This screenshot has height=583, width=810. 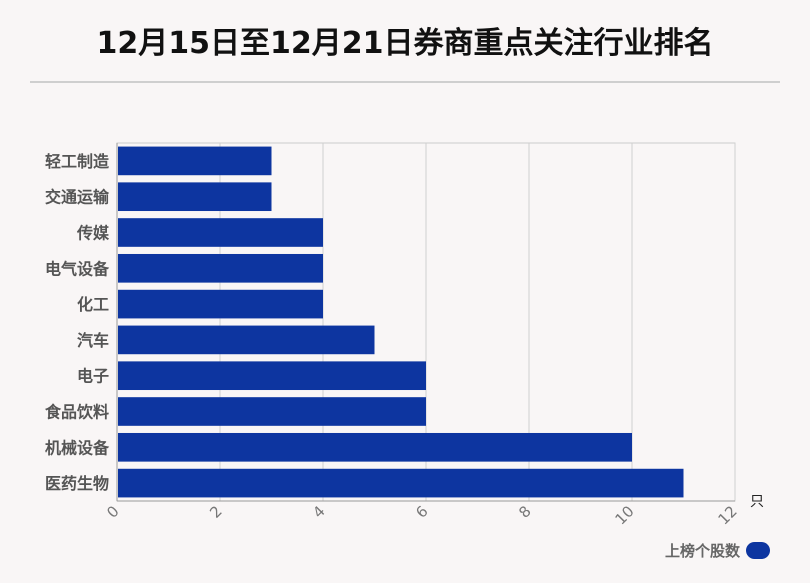 What do you see at coordinates (77, 161) in the screenshot?
I see `y-category-label: 轻工制造` at bounding box center [77, 161].